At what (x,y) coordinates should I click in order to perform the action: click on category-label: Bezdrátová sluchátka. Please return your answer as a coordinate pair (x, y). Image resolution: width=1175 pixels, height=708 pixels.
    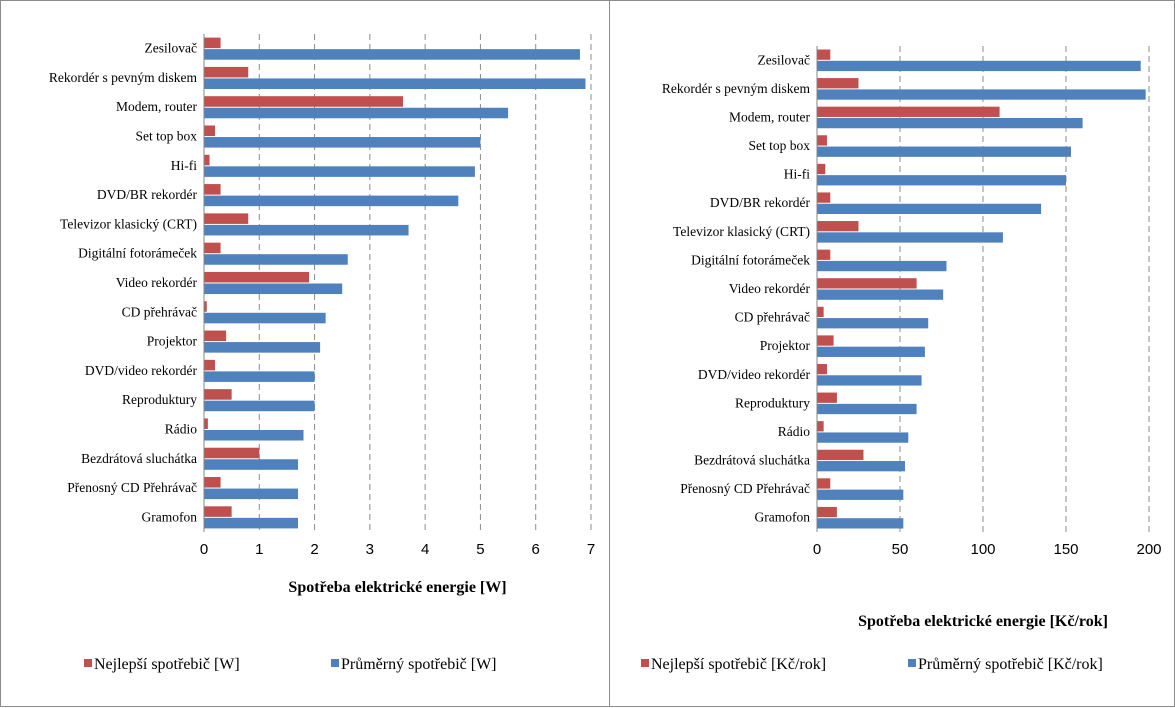
    Looking at the image, I should click on (752, 460).